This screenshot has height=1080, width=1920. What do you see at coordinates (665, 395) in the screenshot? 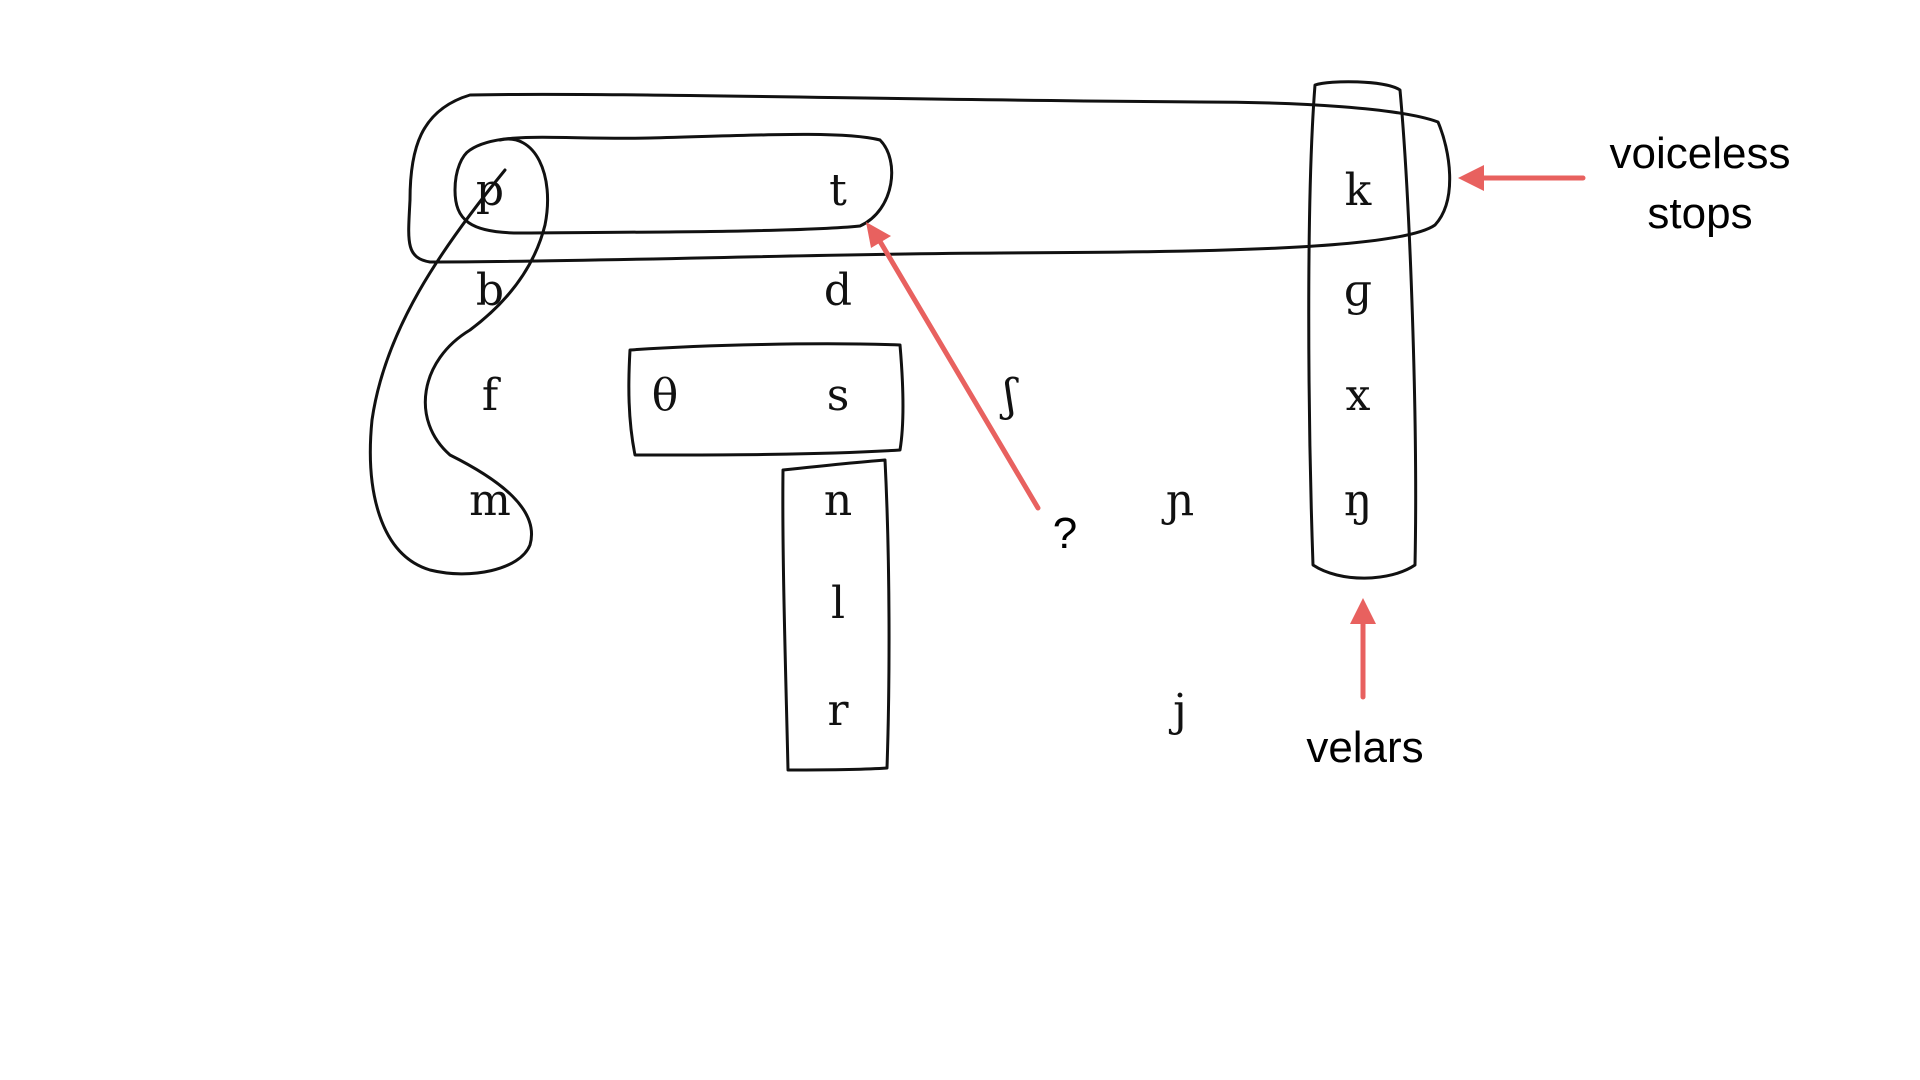
I see `symbol-theta: θ` at bounding box center [665, 395].